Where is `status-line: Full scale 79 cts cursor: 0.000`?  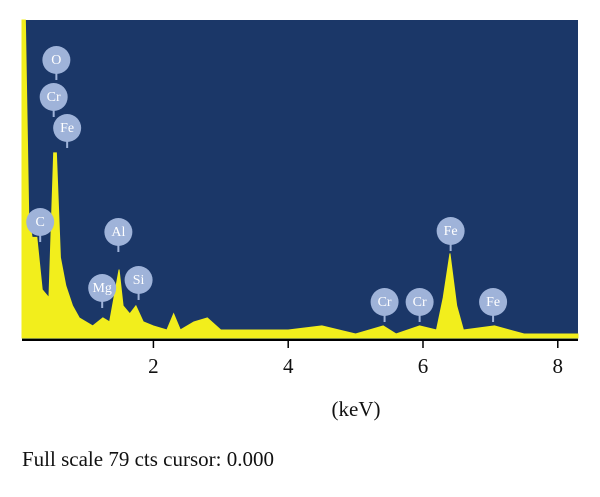
status-line: Full scale 79 cts cursor: 0.000 is located at coordinates (148, 459).